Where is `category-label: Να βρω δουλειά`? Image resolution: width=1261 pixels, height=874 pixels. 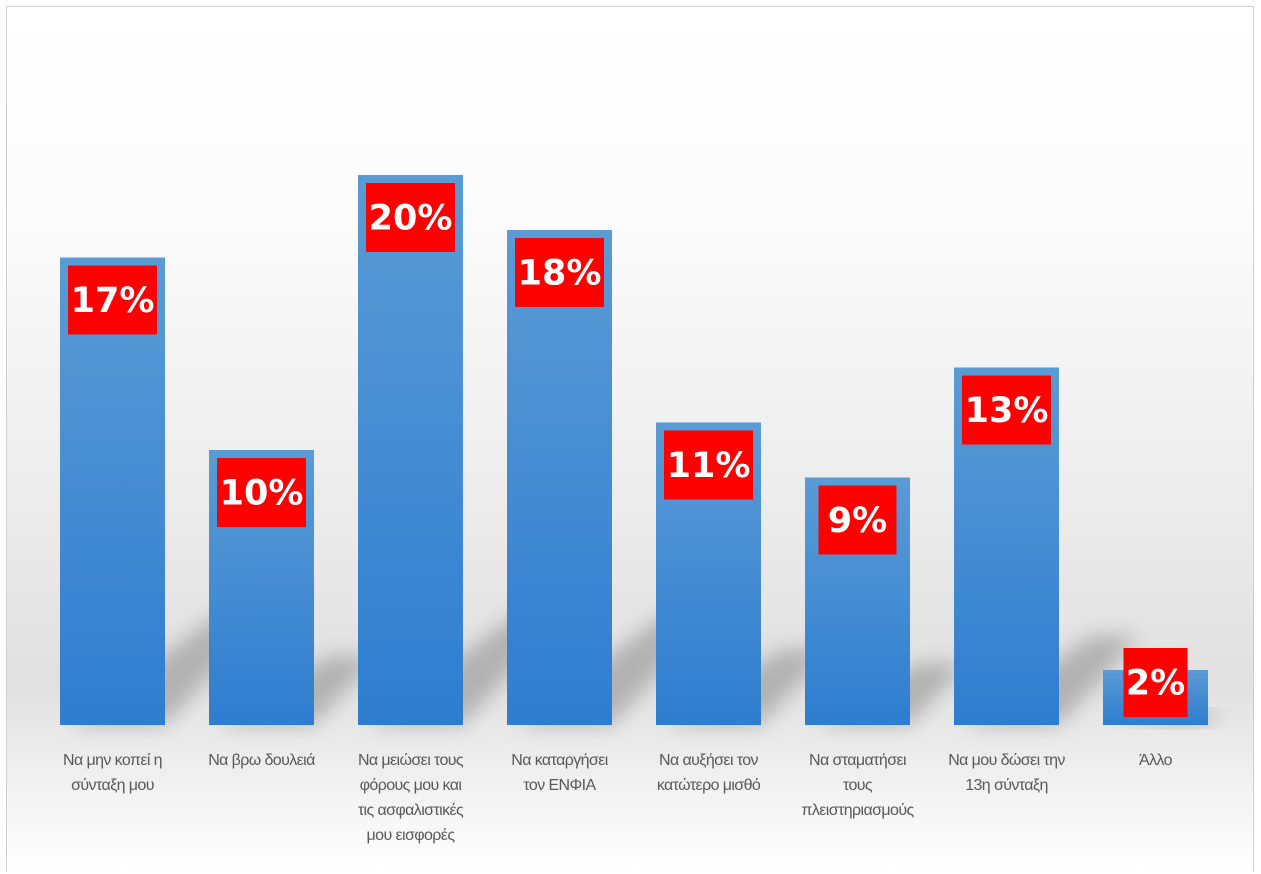
category-label: Να βρω δουλειά is located at coordinates (261, 760).